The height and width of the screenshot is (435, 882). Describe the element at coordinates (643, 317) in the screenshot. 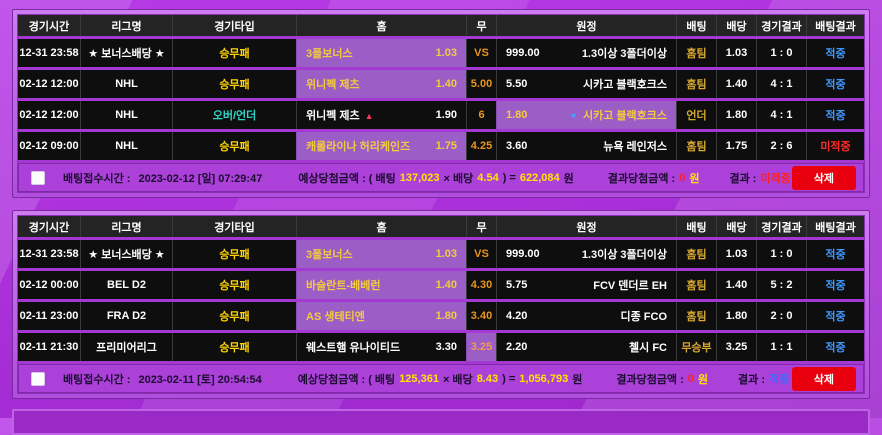

I see `away-team-name: 디종 FCO` at that location.